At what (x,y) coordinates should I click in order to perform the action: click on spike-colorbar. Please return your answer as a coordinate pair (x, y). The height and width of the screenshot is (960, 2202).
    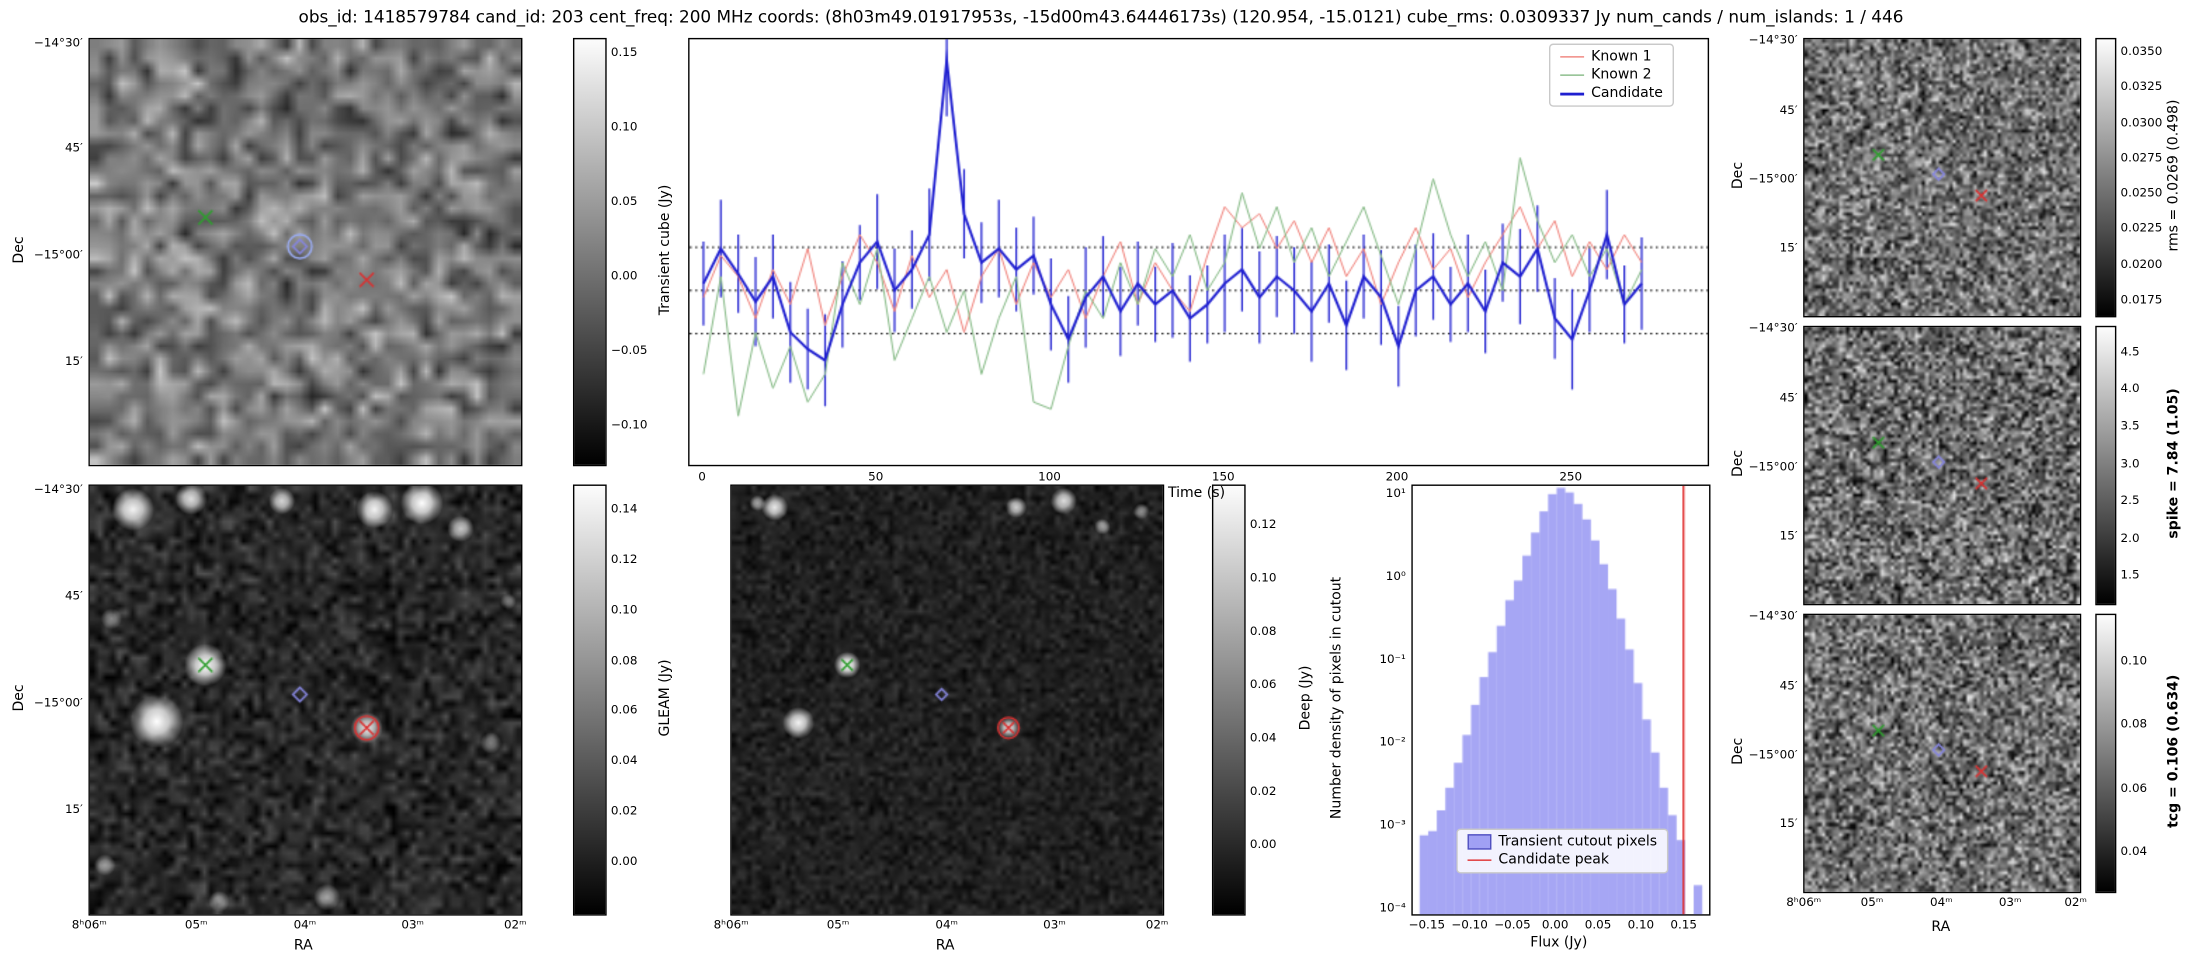
    Looking at the image, I should click on (2106, 465).